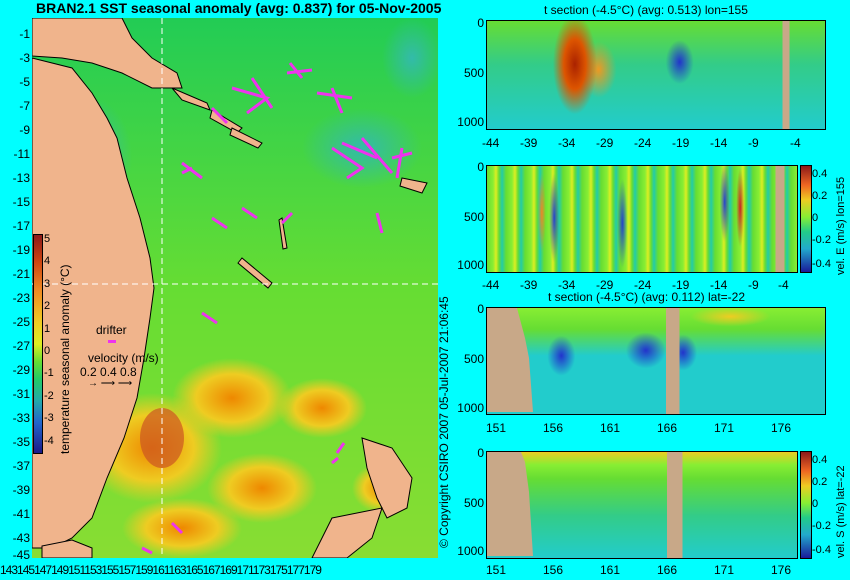 The width and height of the screenshot is (850, 580). Describe the element at coordinates (781, 570) in the screenshot. I see `p4-x-tick: 176` at that location.